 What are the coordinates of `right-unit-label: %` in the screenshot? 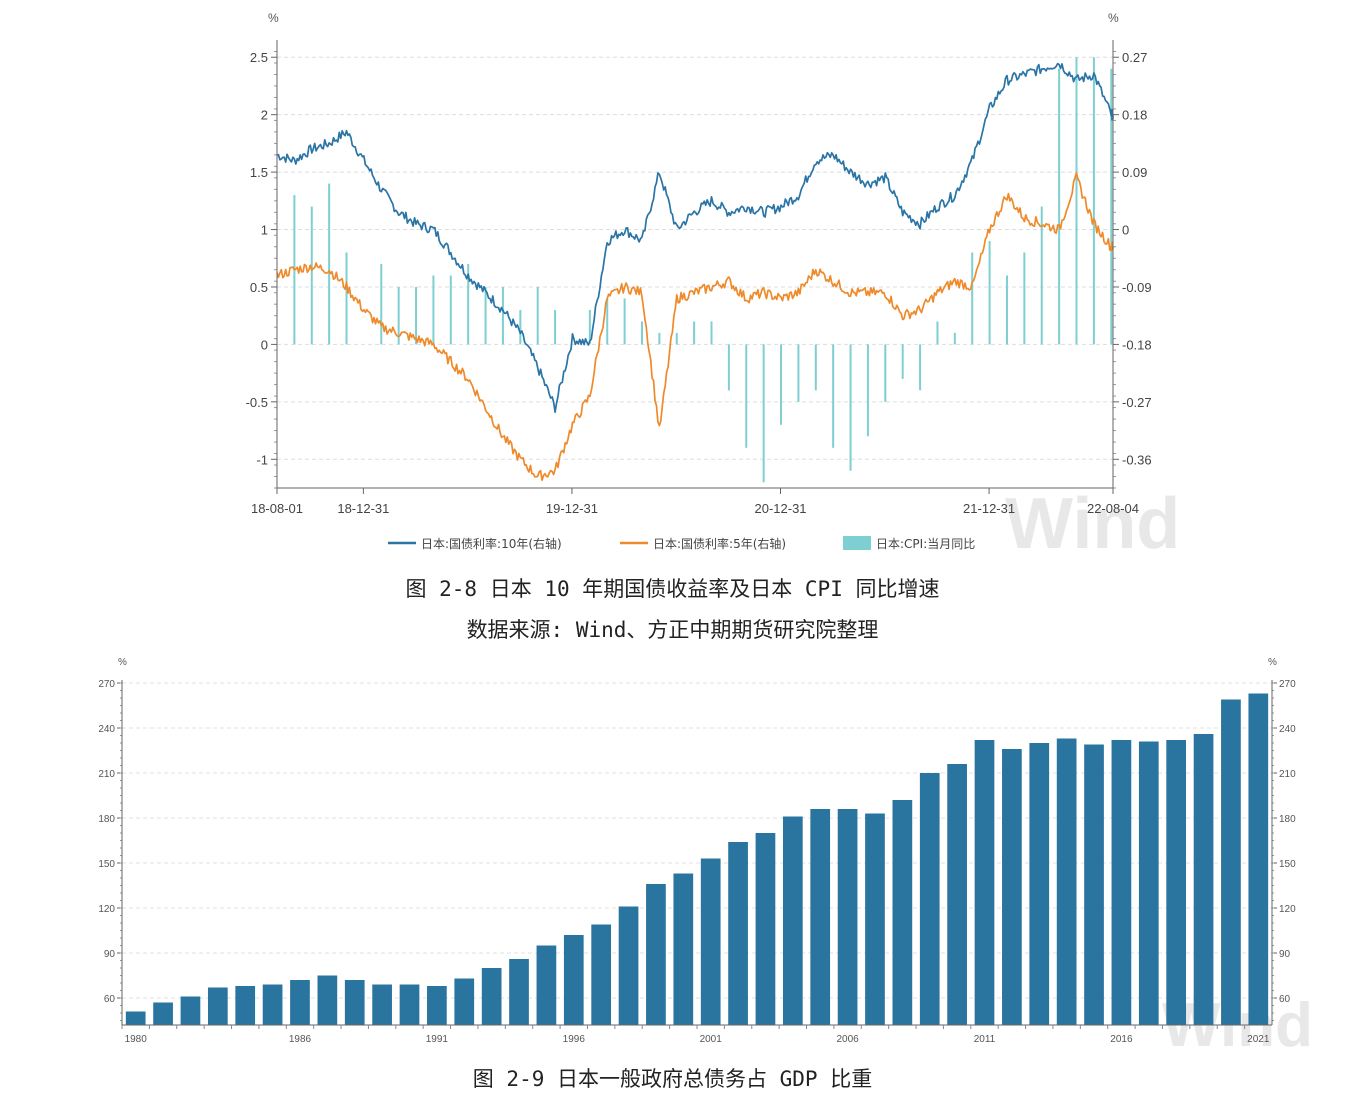 It's located at (1113, 18).